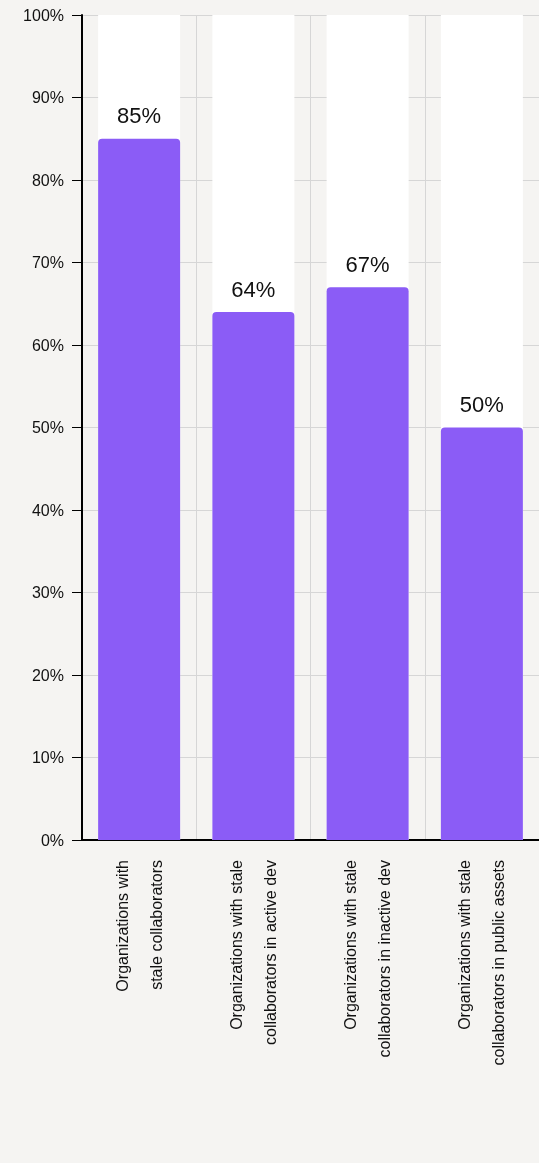 The width and height of the screenshot is (539, 1163). What do you see at coordinates (367, 264) in the screenshot?
I see `data-label: 67%` at bounding box center [367, 264].